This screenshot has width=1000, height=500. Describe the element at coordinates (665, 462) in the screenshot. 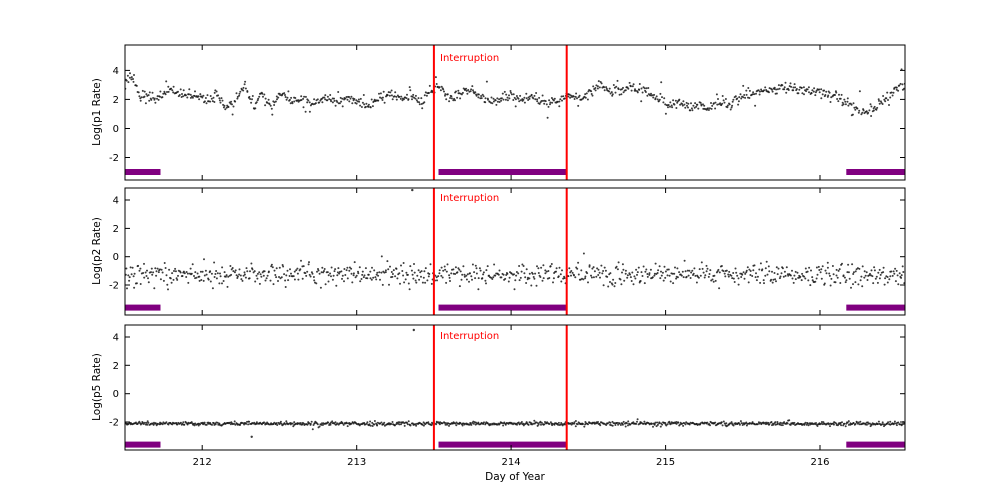

I see `x-tick-label: 215` at that location.